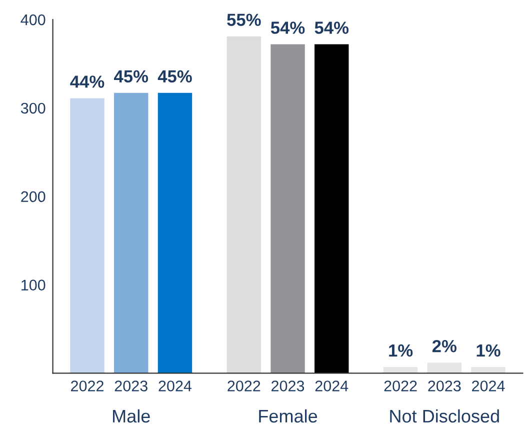  What do you see at coordinates (244, 20) in the screenshot?
I see `annotation: 55%` at bounding box center [244, 20].